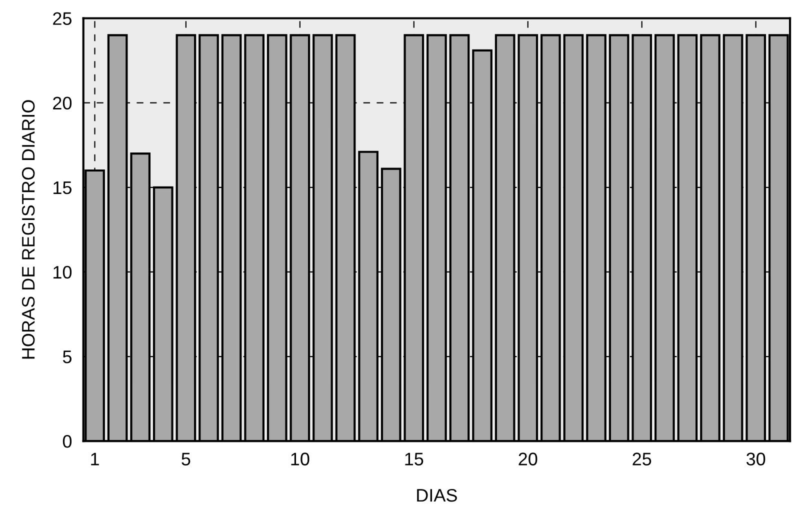  I want to click on y-tick-label: 15, so click(63, 188).